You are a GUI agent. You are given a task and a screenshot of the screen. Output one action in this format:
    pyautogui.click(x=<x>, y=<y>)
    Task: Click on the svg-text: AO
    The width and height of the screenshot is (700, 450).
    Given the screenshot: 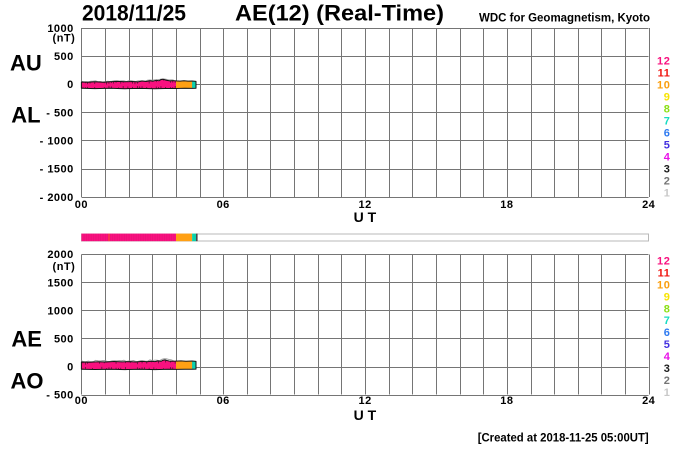 What is the action you would take?
    pyautogui.click(x=27, y=381)
    